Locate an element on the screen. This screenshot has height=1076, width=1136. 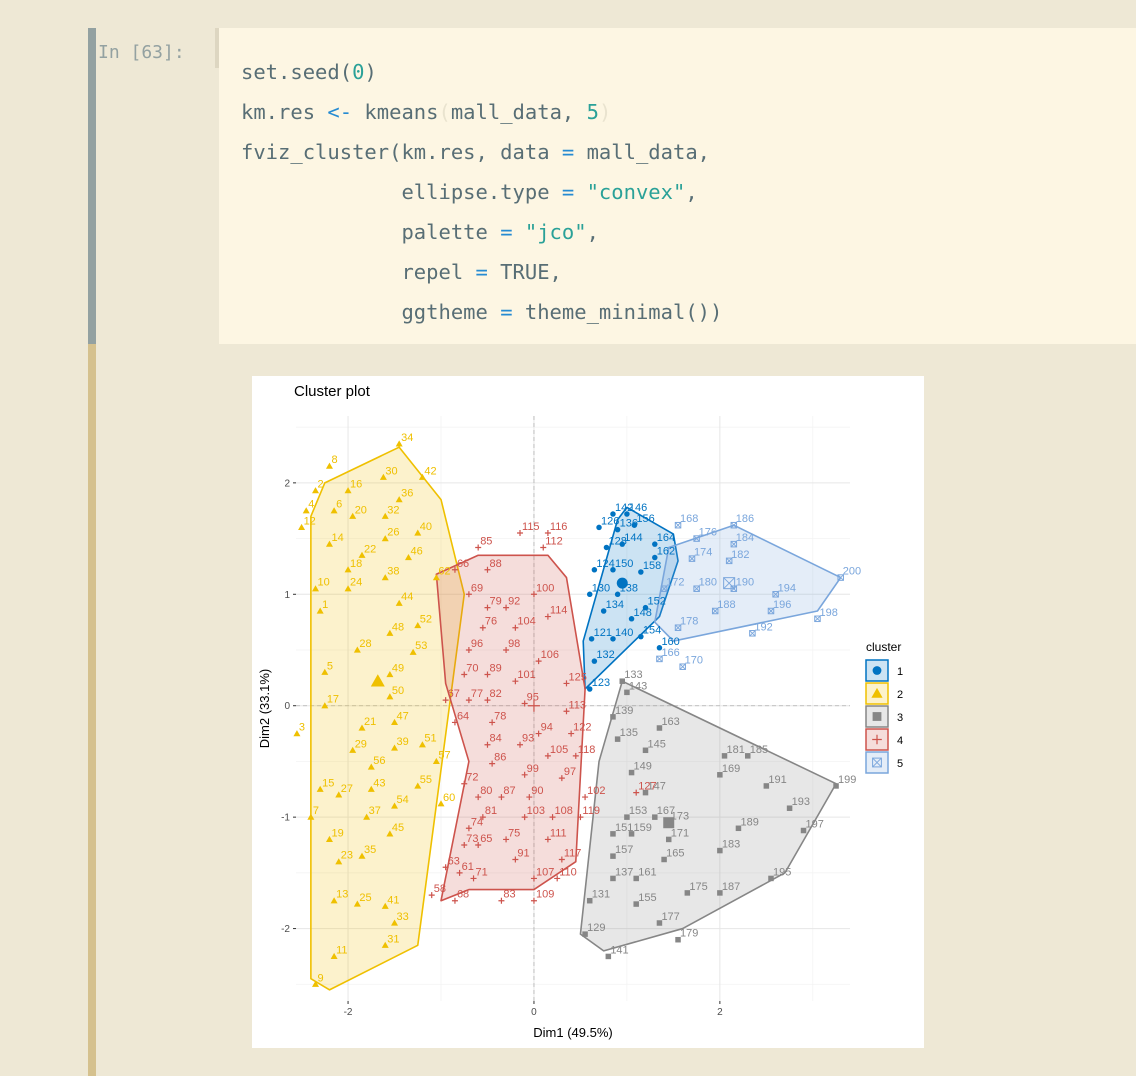
point-label: 182 is located at coordinates (740, 555).